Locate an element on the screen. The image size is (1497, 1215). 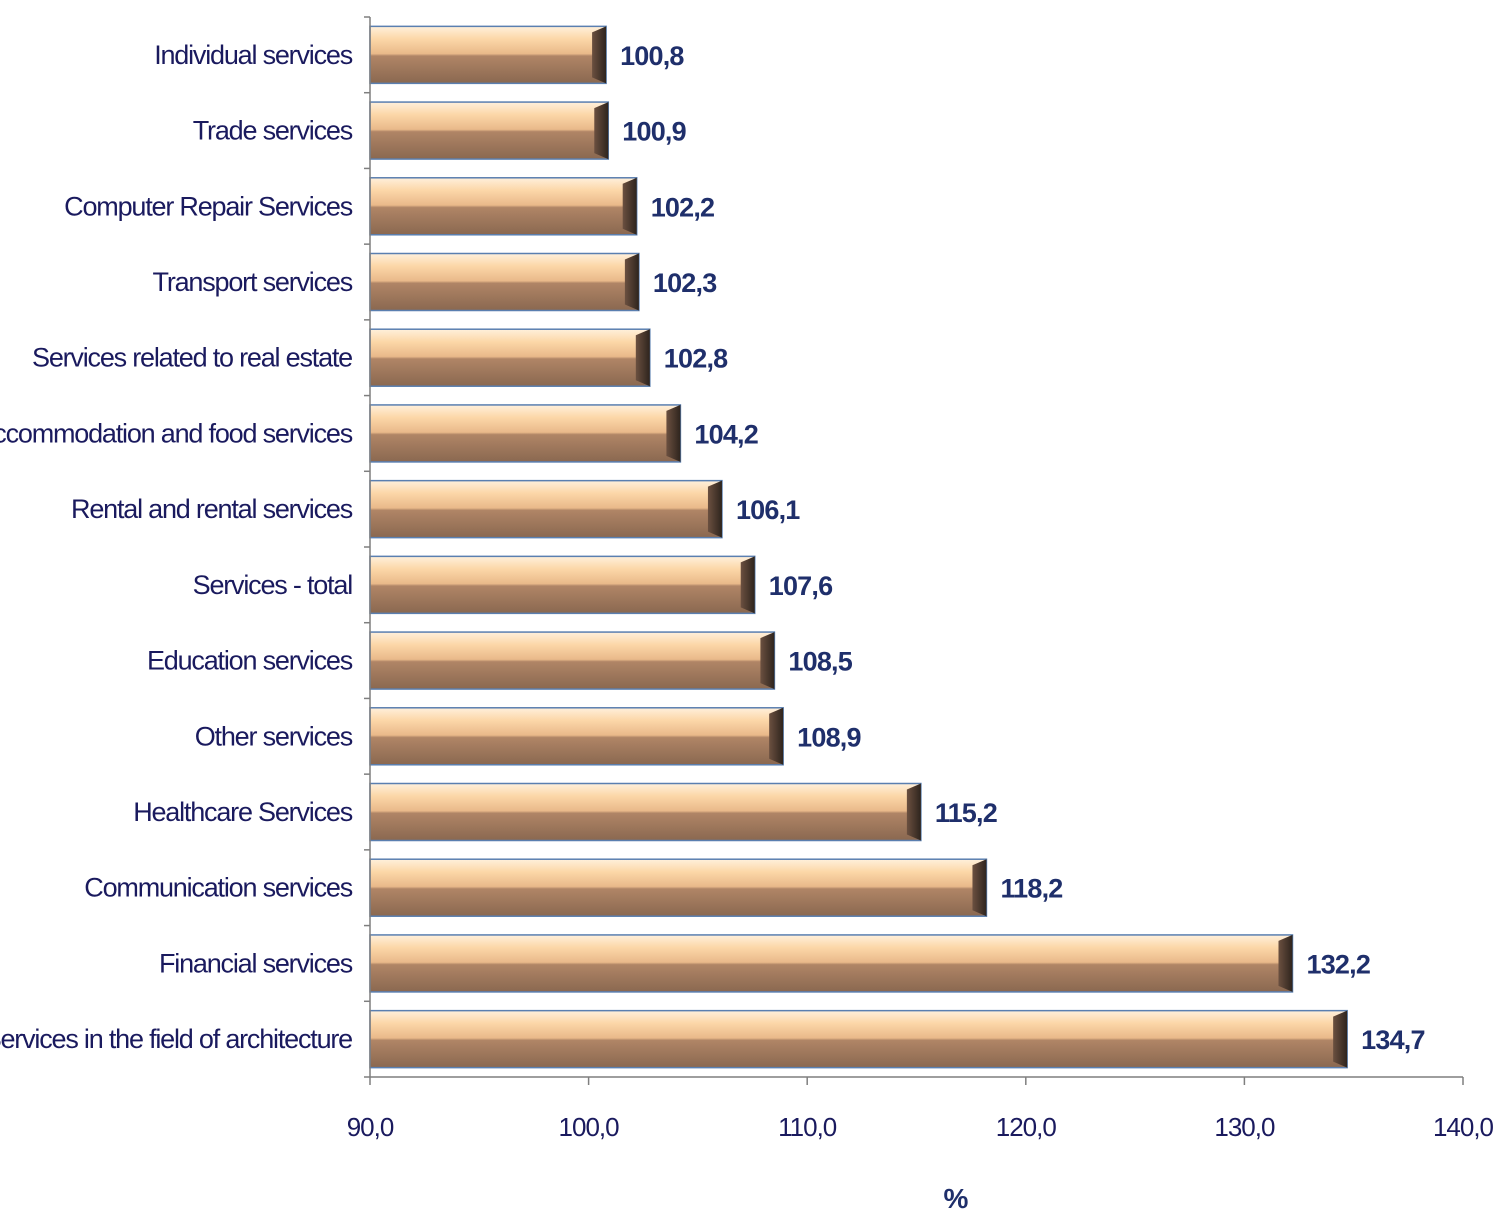
category-label-1: Trade services is located at coordinates (273, 131).